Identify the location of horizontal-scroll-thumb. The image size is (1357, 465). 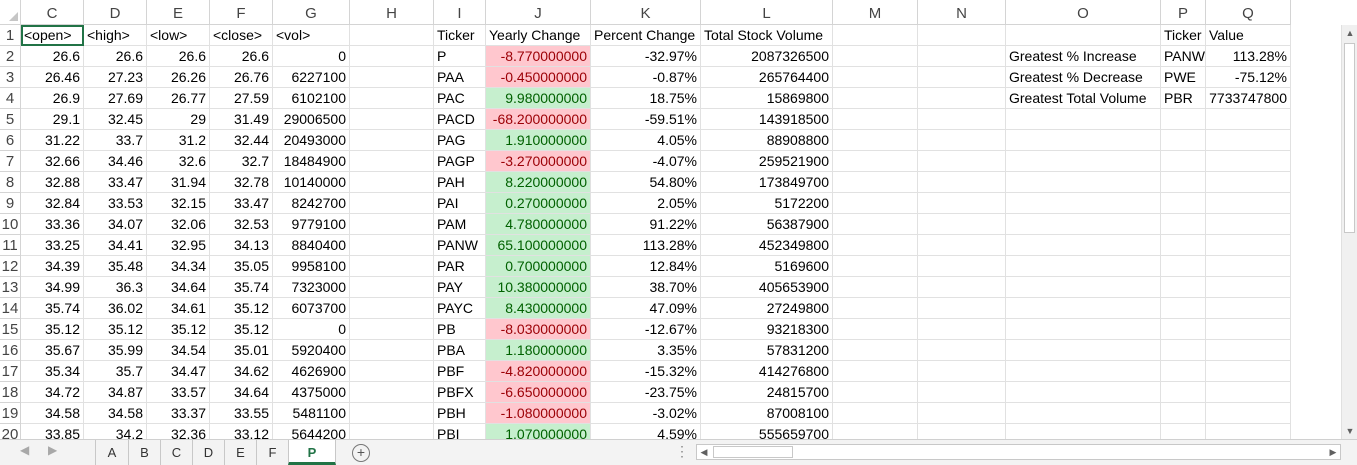
(753, 452).